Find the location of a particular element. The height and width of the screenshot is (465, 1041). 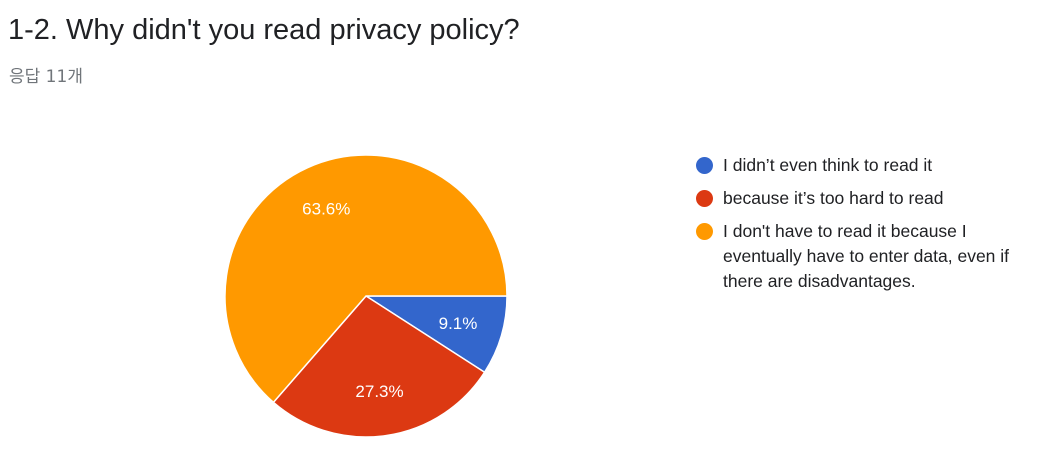

response-count: 응답 11개 is located at coordinates (46, 77).